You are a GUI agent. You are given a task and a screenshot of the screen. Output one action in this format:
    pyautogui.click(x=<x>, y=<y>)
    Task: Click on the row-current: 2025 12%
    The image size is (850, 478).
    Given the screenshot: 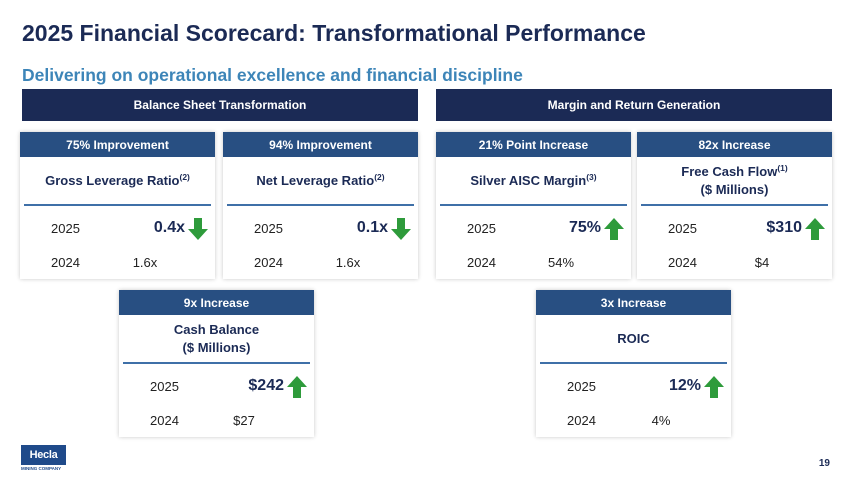 What is the action you would take?
    pyautogui.click(x=633, y=386)
    